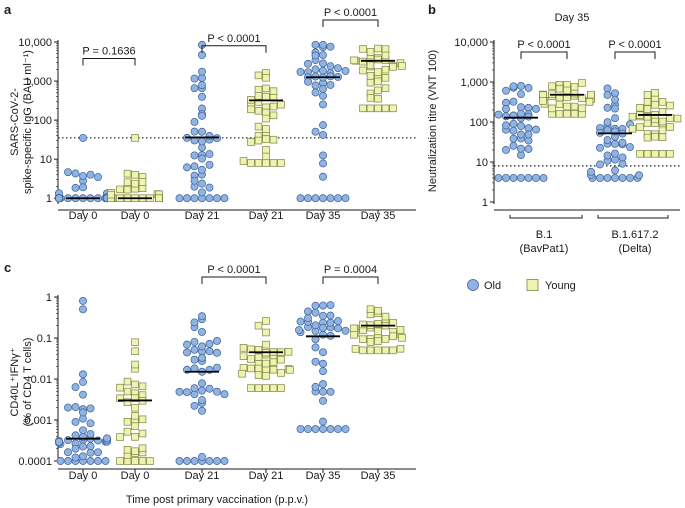 This screenshot has height=508, width=685. Describe the element at coordinates (350, 270) in the screenshot. I see `panel-c-comparison-pvalue: P = 0.0004` at that location.